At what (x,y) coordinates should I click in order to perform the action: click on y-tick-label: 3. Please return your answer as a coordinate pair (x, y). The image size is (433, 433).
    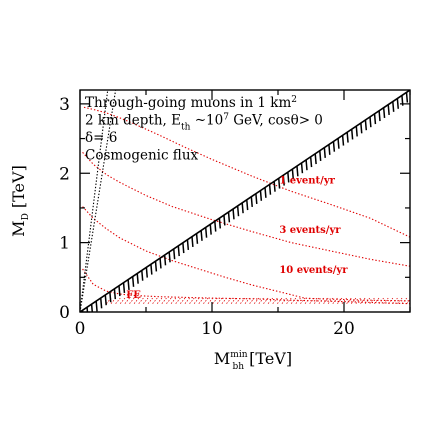
    Looking at the image, I should click on (64, 105).